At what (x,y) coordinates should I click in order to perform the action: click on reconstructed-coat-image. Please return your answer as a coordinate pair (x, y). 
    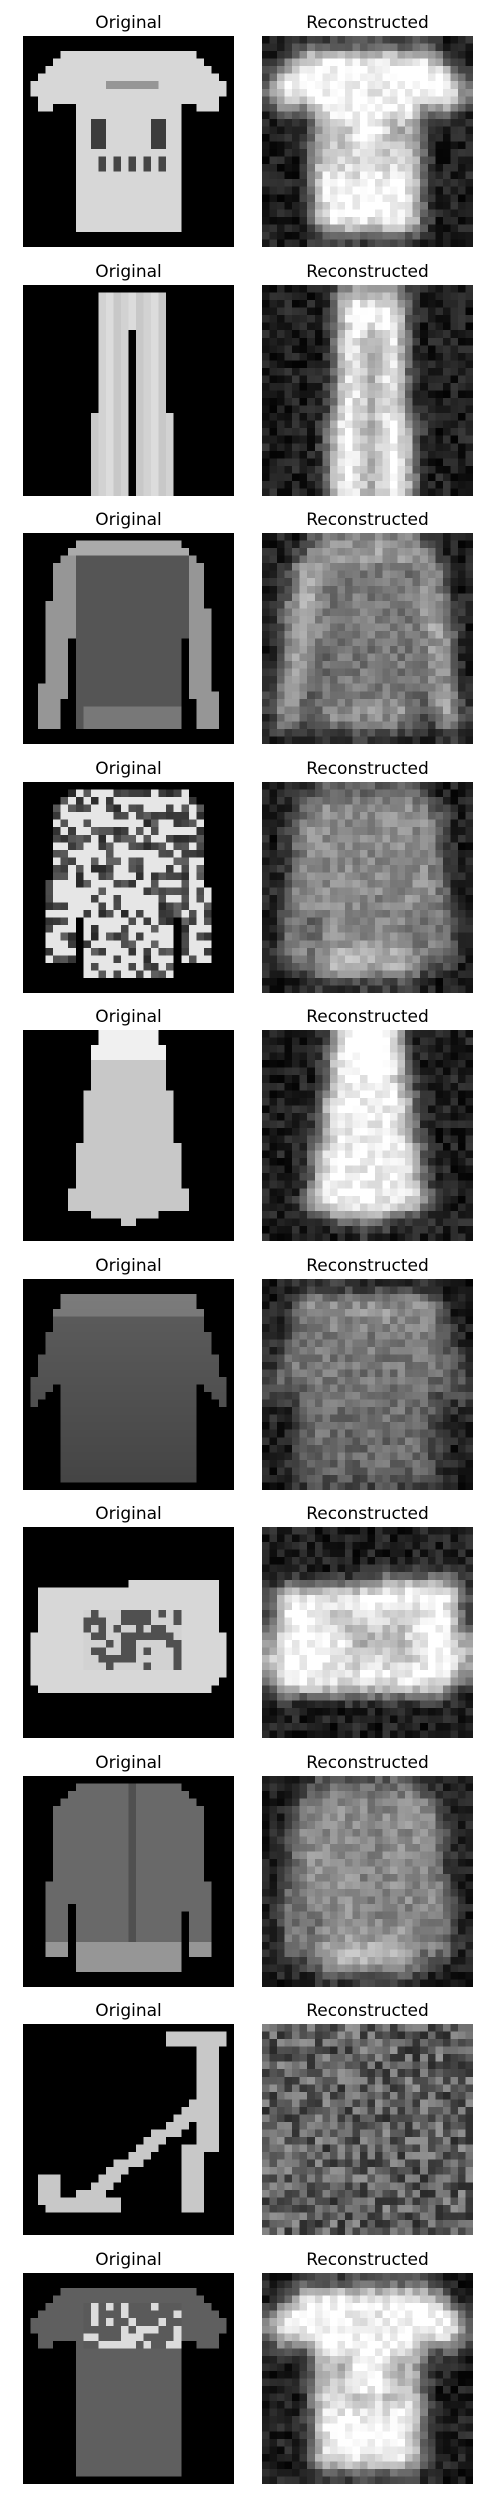
    Looking at the image, I should click on (367, 1881).